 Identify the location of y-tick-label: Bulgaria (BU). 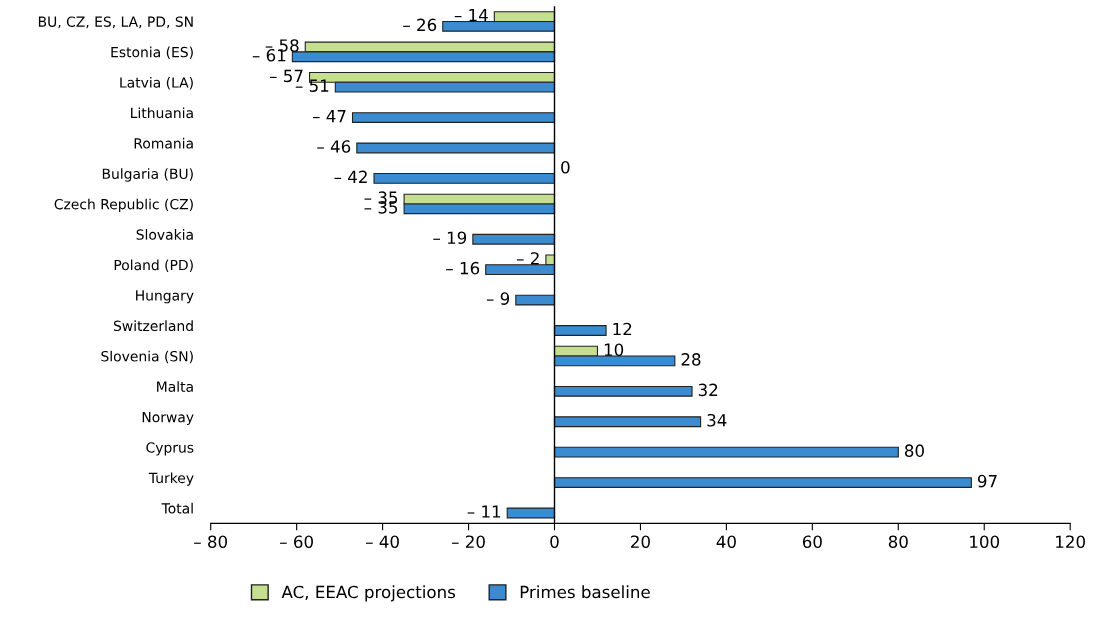
(147, 175).